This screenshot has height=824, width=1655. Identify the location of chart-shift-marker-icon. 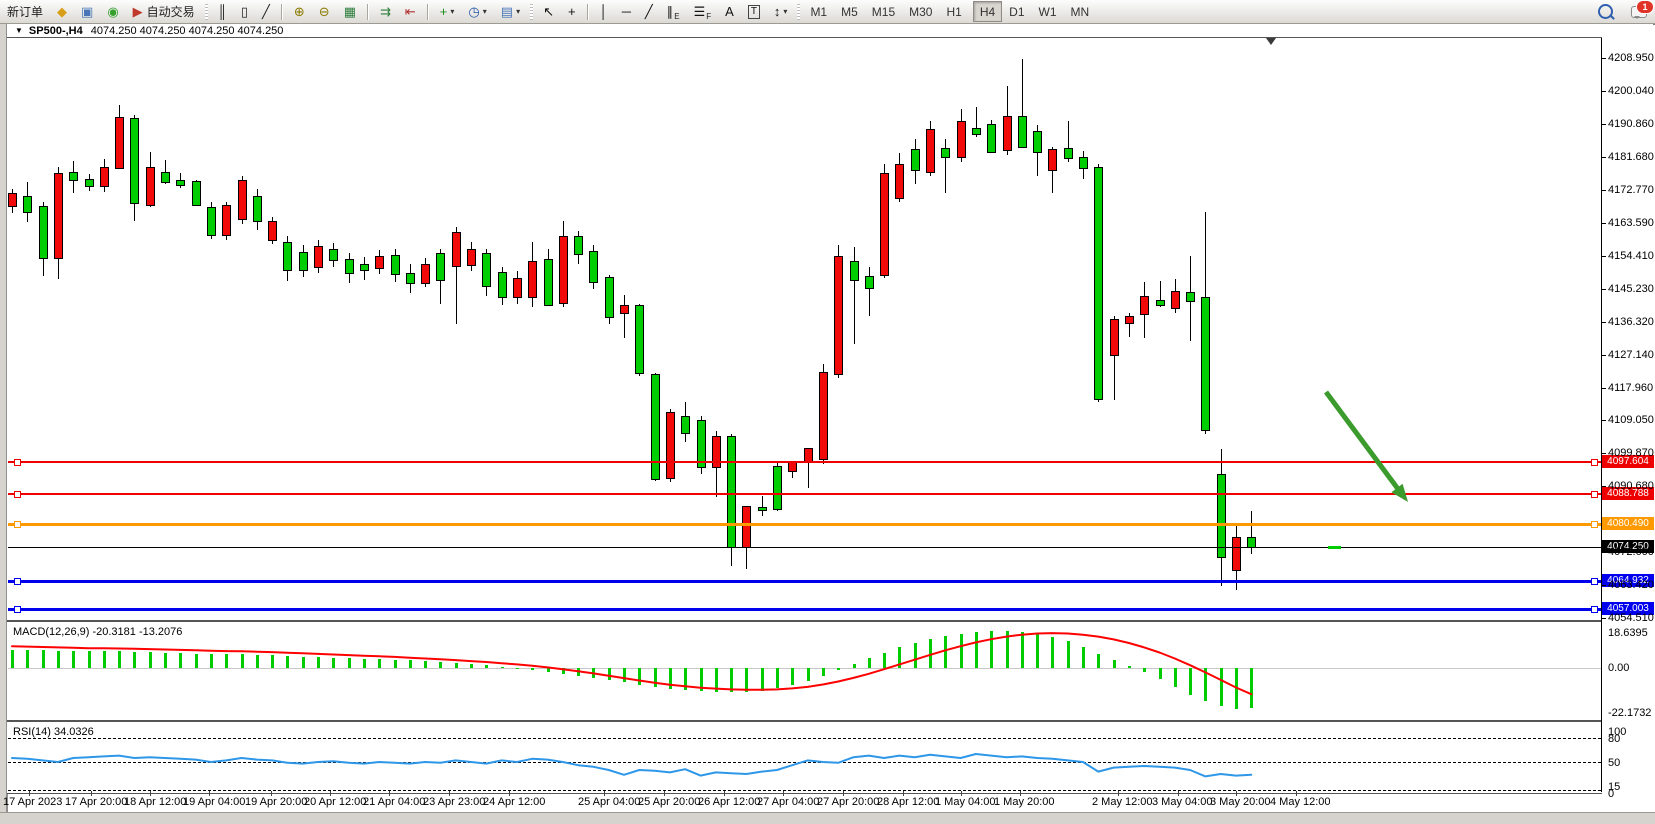
(1271, 44).